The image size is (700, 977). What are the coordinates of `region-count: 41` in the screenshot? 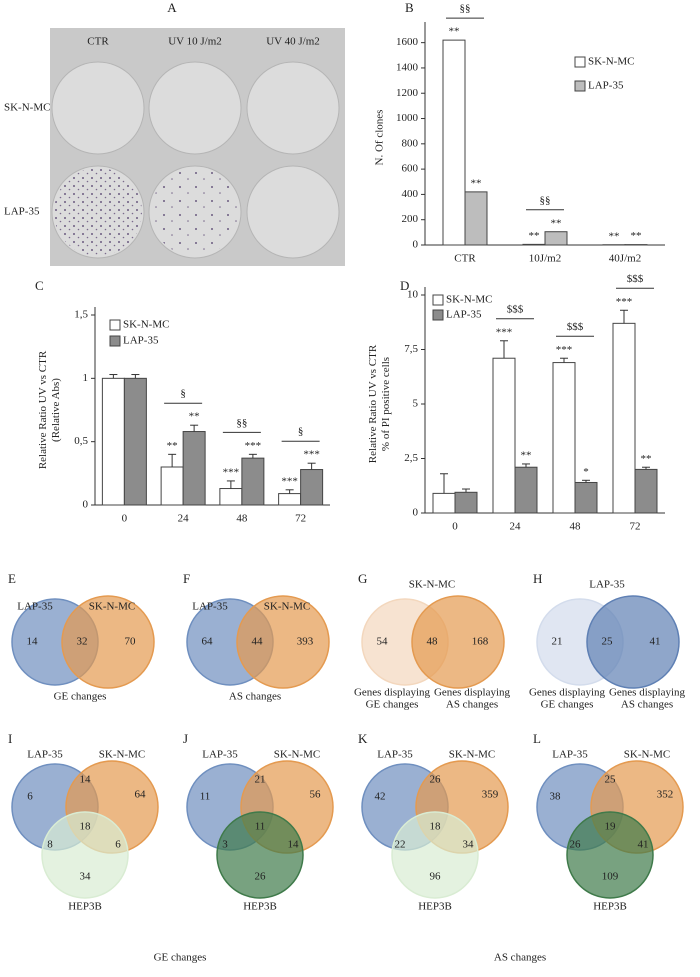 It's located at (643, 845).